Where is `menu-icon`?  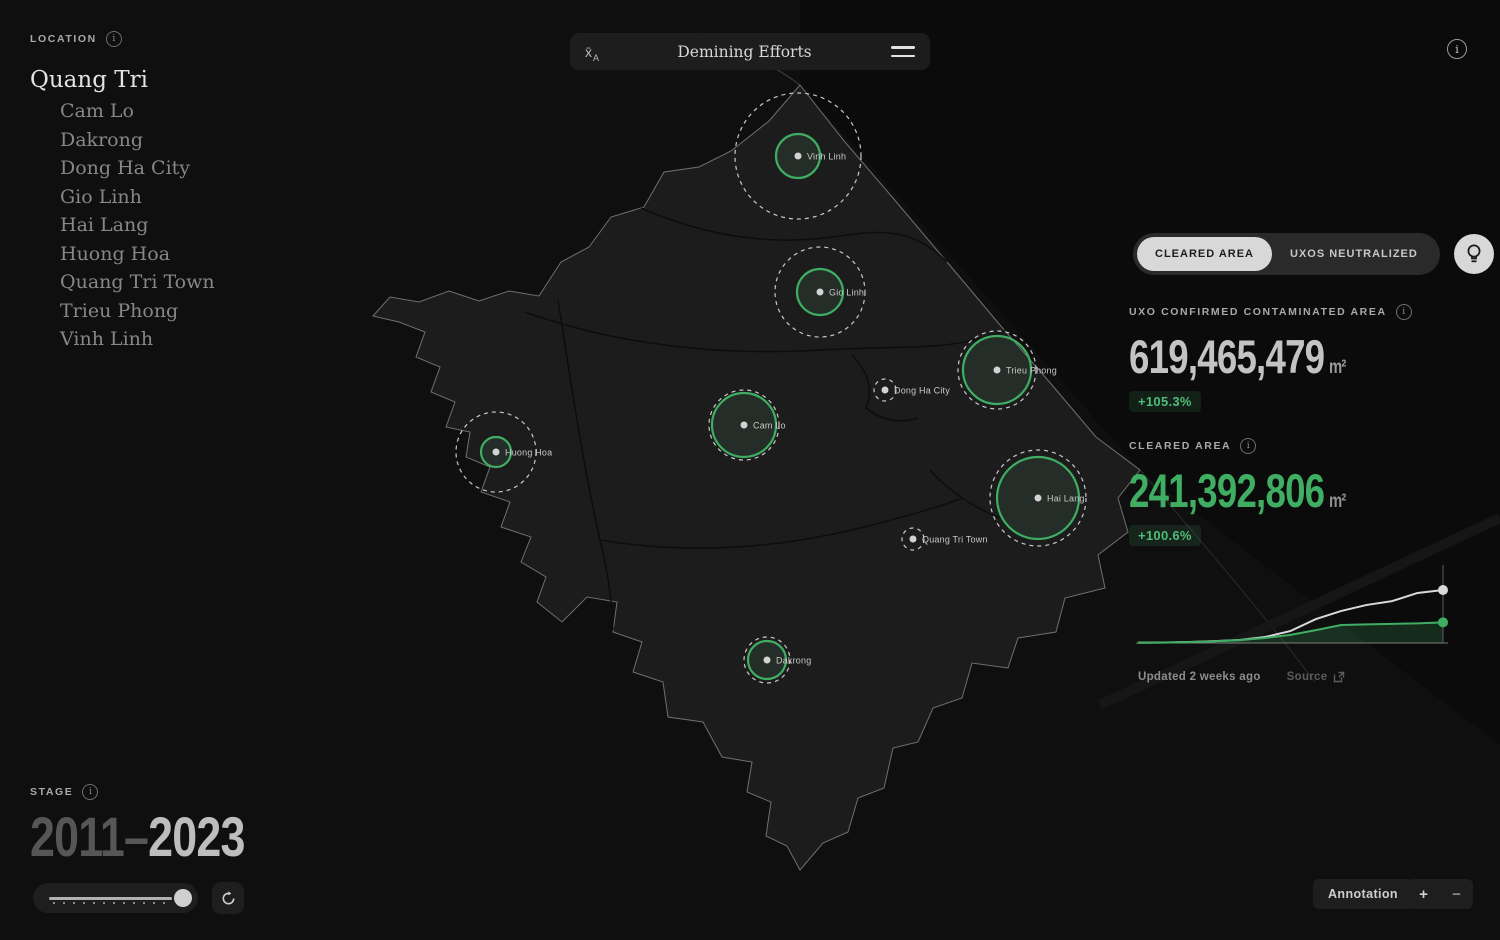
menu-icon is located at coordinates (902, 51).